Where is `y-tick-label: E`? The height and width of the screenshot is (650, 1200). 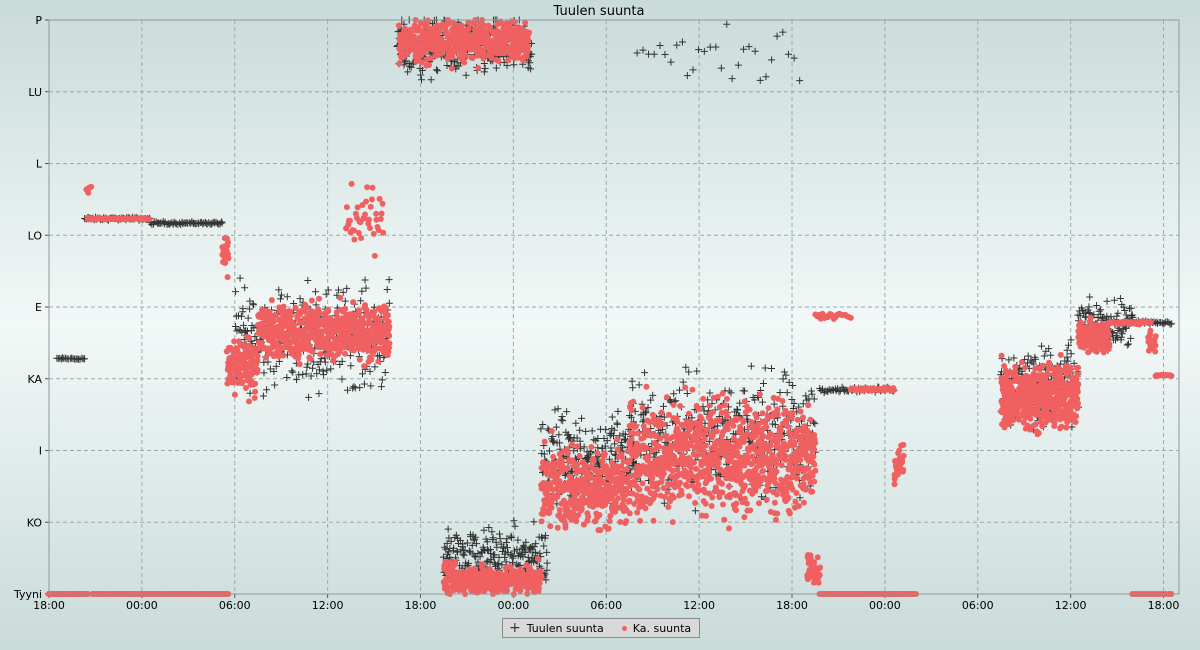 y-tick-label: E is located at coordinates (38, 307).